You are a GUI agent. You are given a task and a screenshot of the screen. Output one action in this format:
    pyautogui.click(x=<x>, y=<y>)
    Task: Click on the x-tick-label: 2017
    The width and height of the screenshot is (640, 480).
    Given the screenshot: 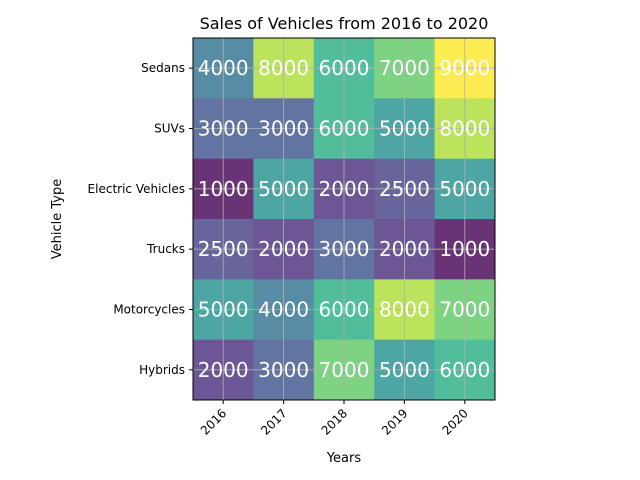 What is the action you would take?
    pyautogui.click(x=273, y=421)
    